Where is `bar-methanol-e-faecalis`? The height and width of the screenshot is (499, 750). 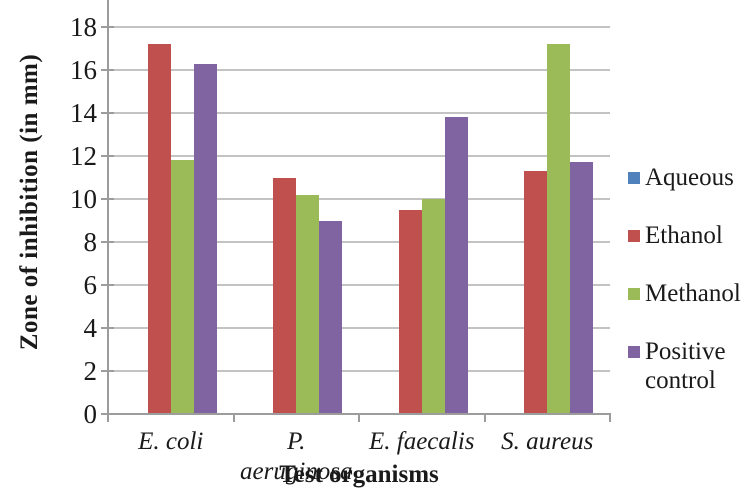 bar-methanol-e-faecalis is located at coordinates (433, 306).